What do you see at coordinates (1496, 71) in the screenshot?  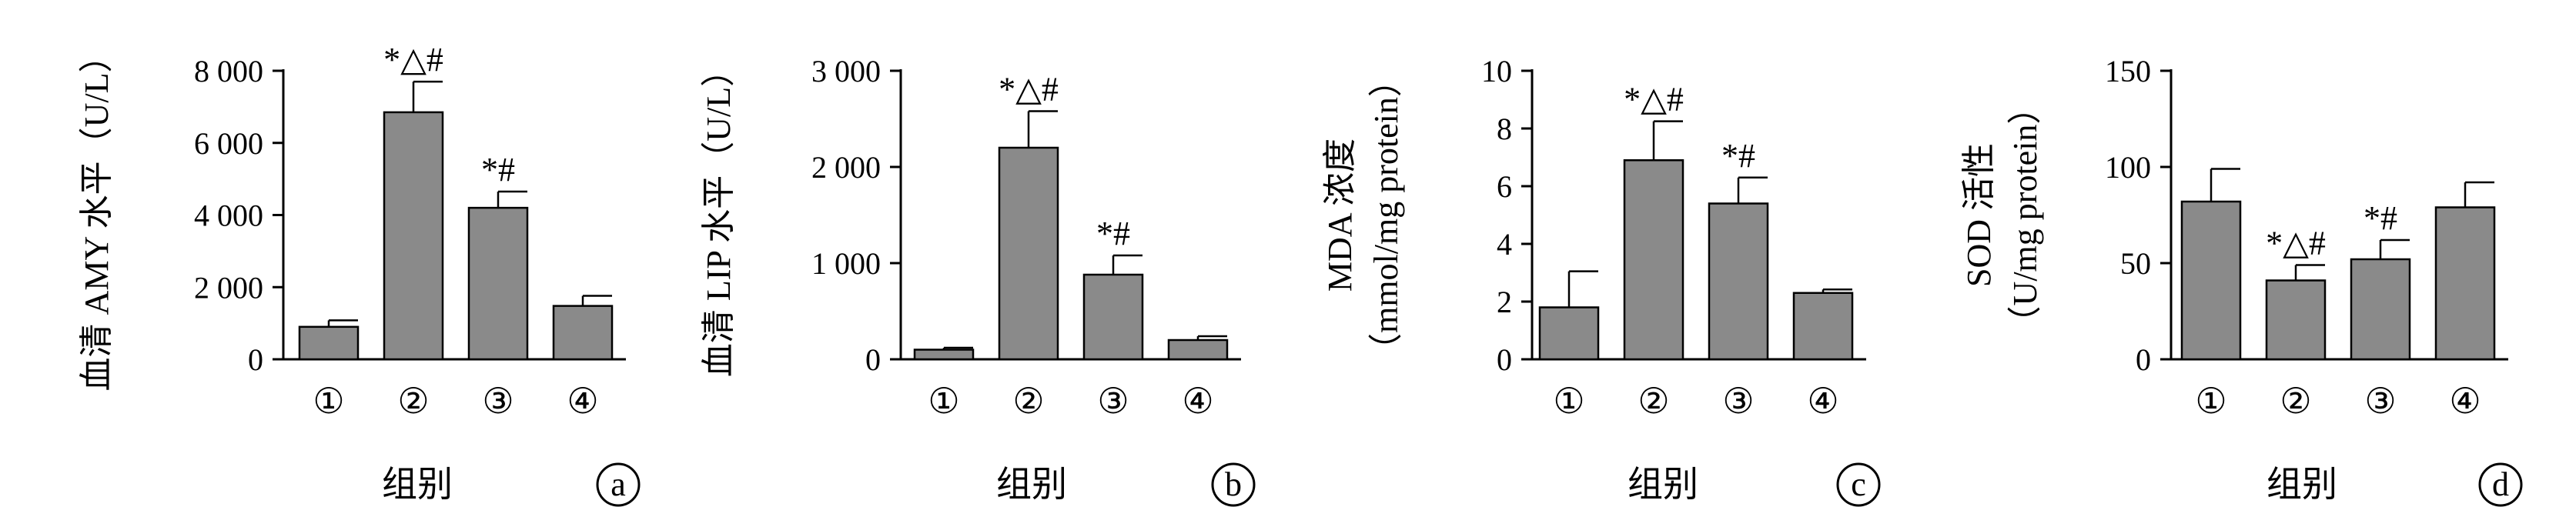 I see `y-tick-label: 10` at bounding box center [1496, 71].